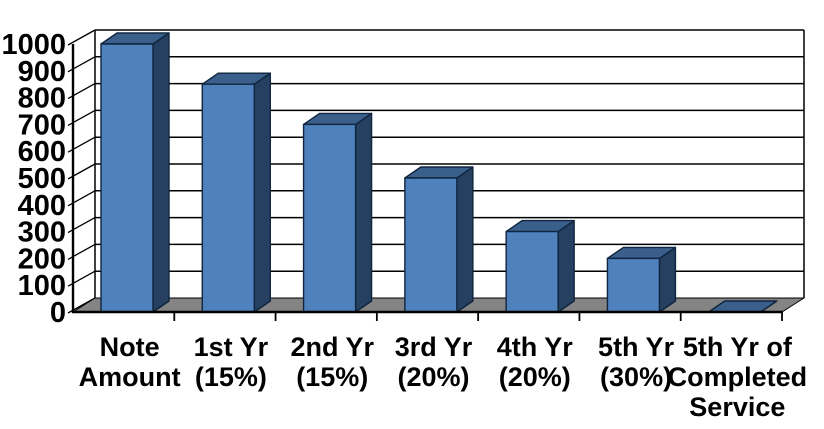 This screenshot has width=824, height=429. What do you see at coordinates (738, 377) in the screenshot?
I see `x-category-label: Completed` at bounding box center [738, 377].